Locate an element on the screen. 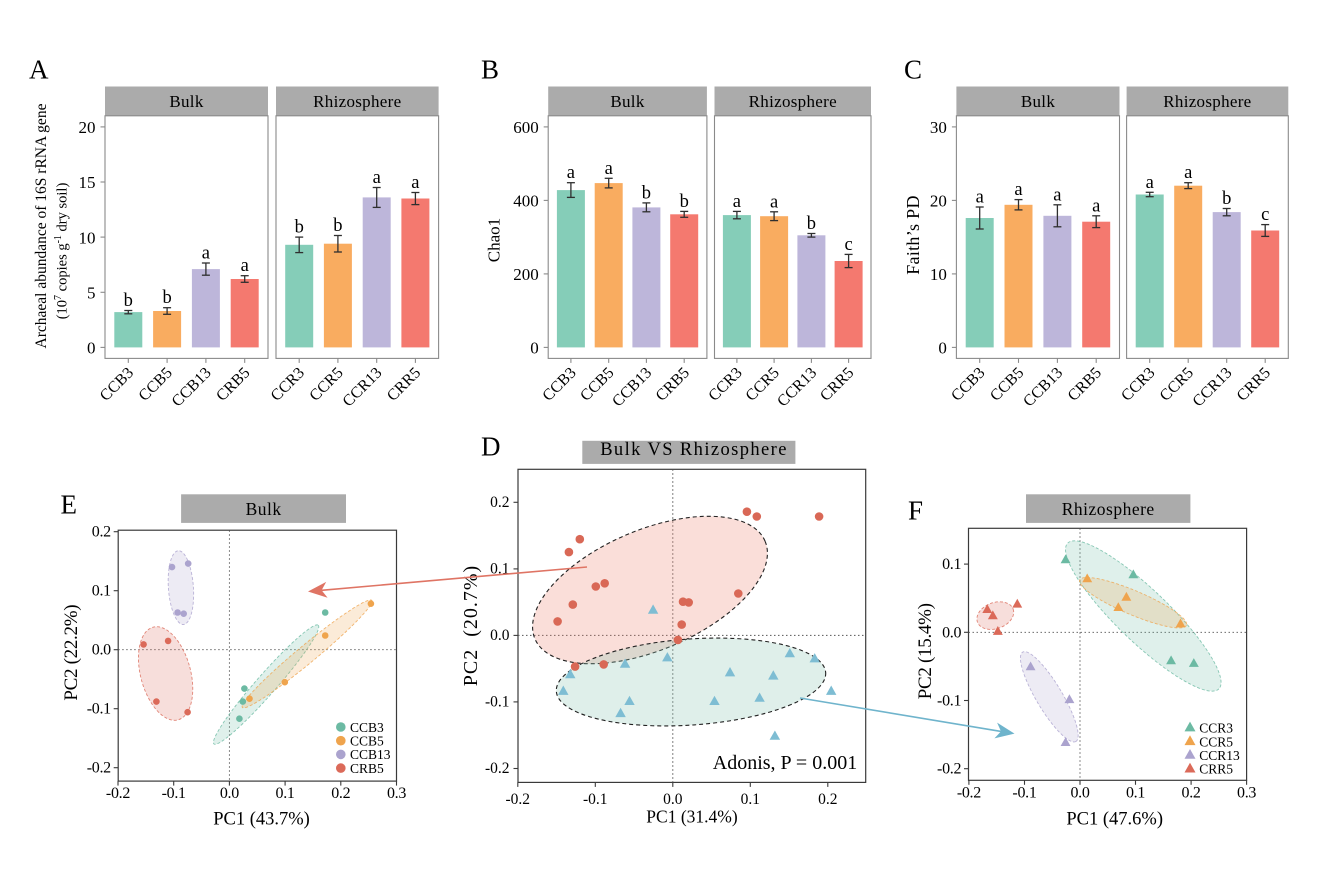 The image size is (1320, 880). svg-text: C is located at coordinates (913, 70).